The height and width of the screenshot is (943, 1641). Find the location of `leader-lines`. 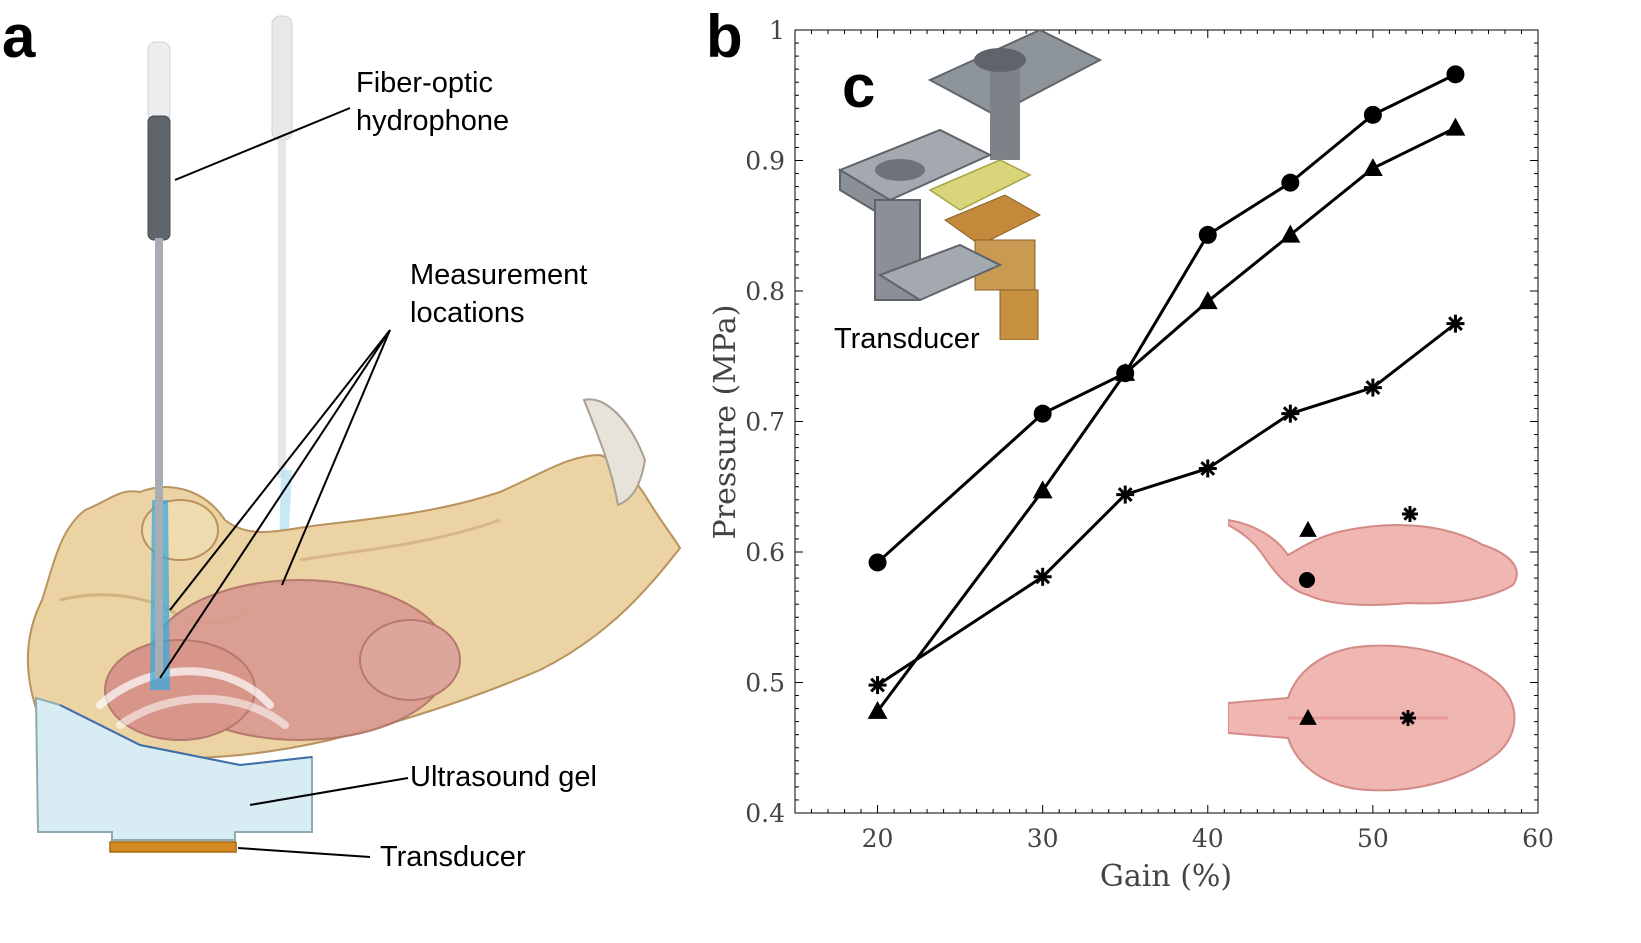

leader-lines is located at coordinates (284, 482).